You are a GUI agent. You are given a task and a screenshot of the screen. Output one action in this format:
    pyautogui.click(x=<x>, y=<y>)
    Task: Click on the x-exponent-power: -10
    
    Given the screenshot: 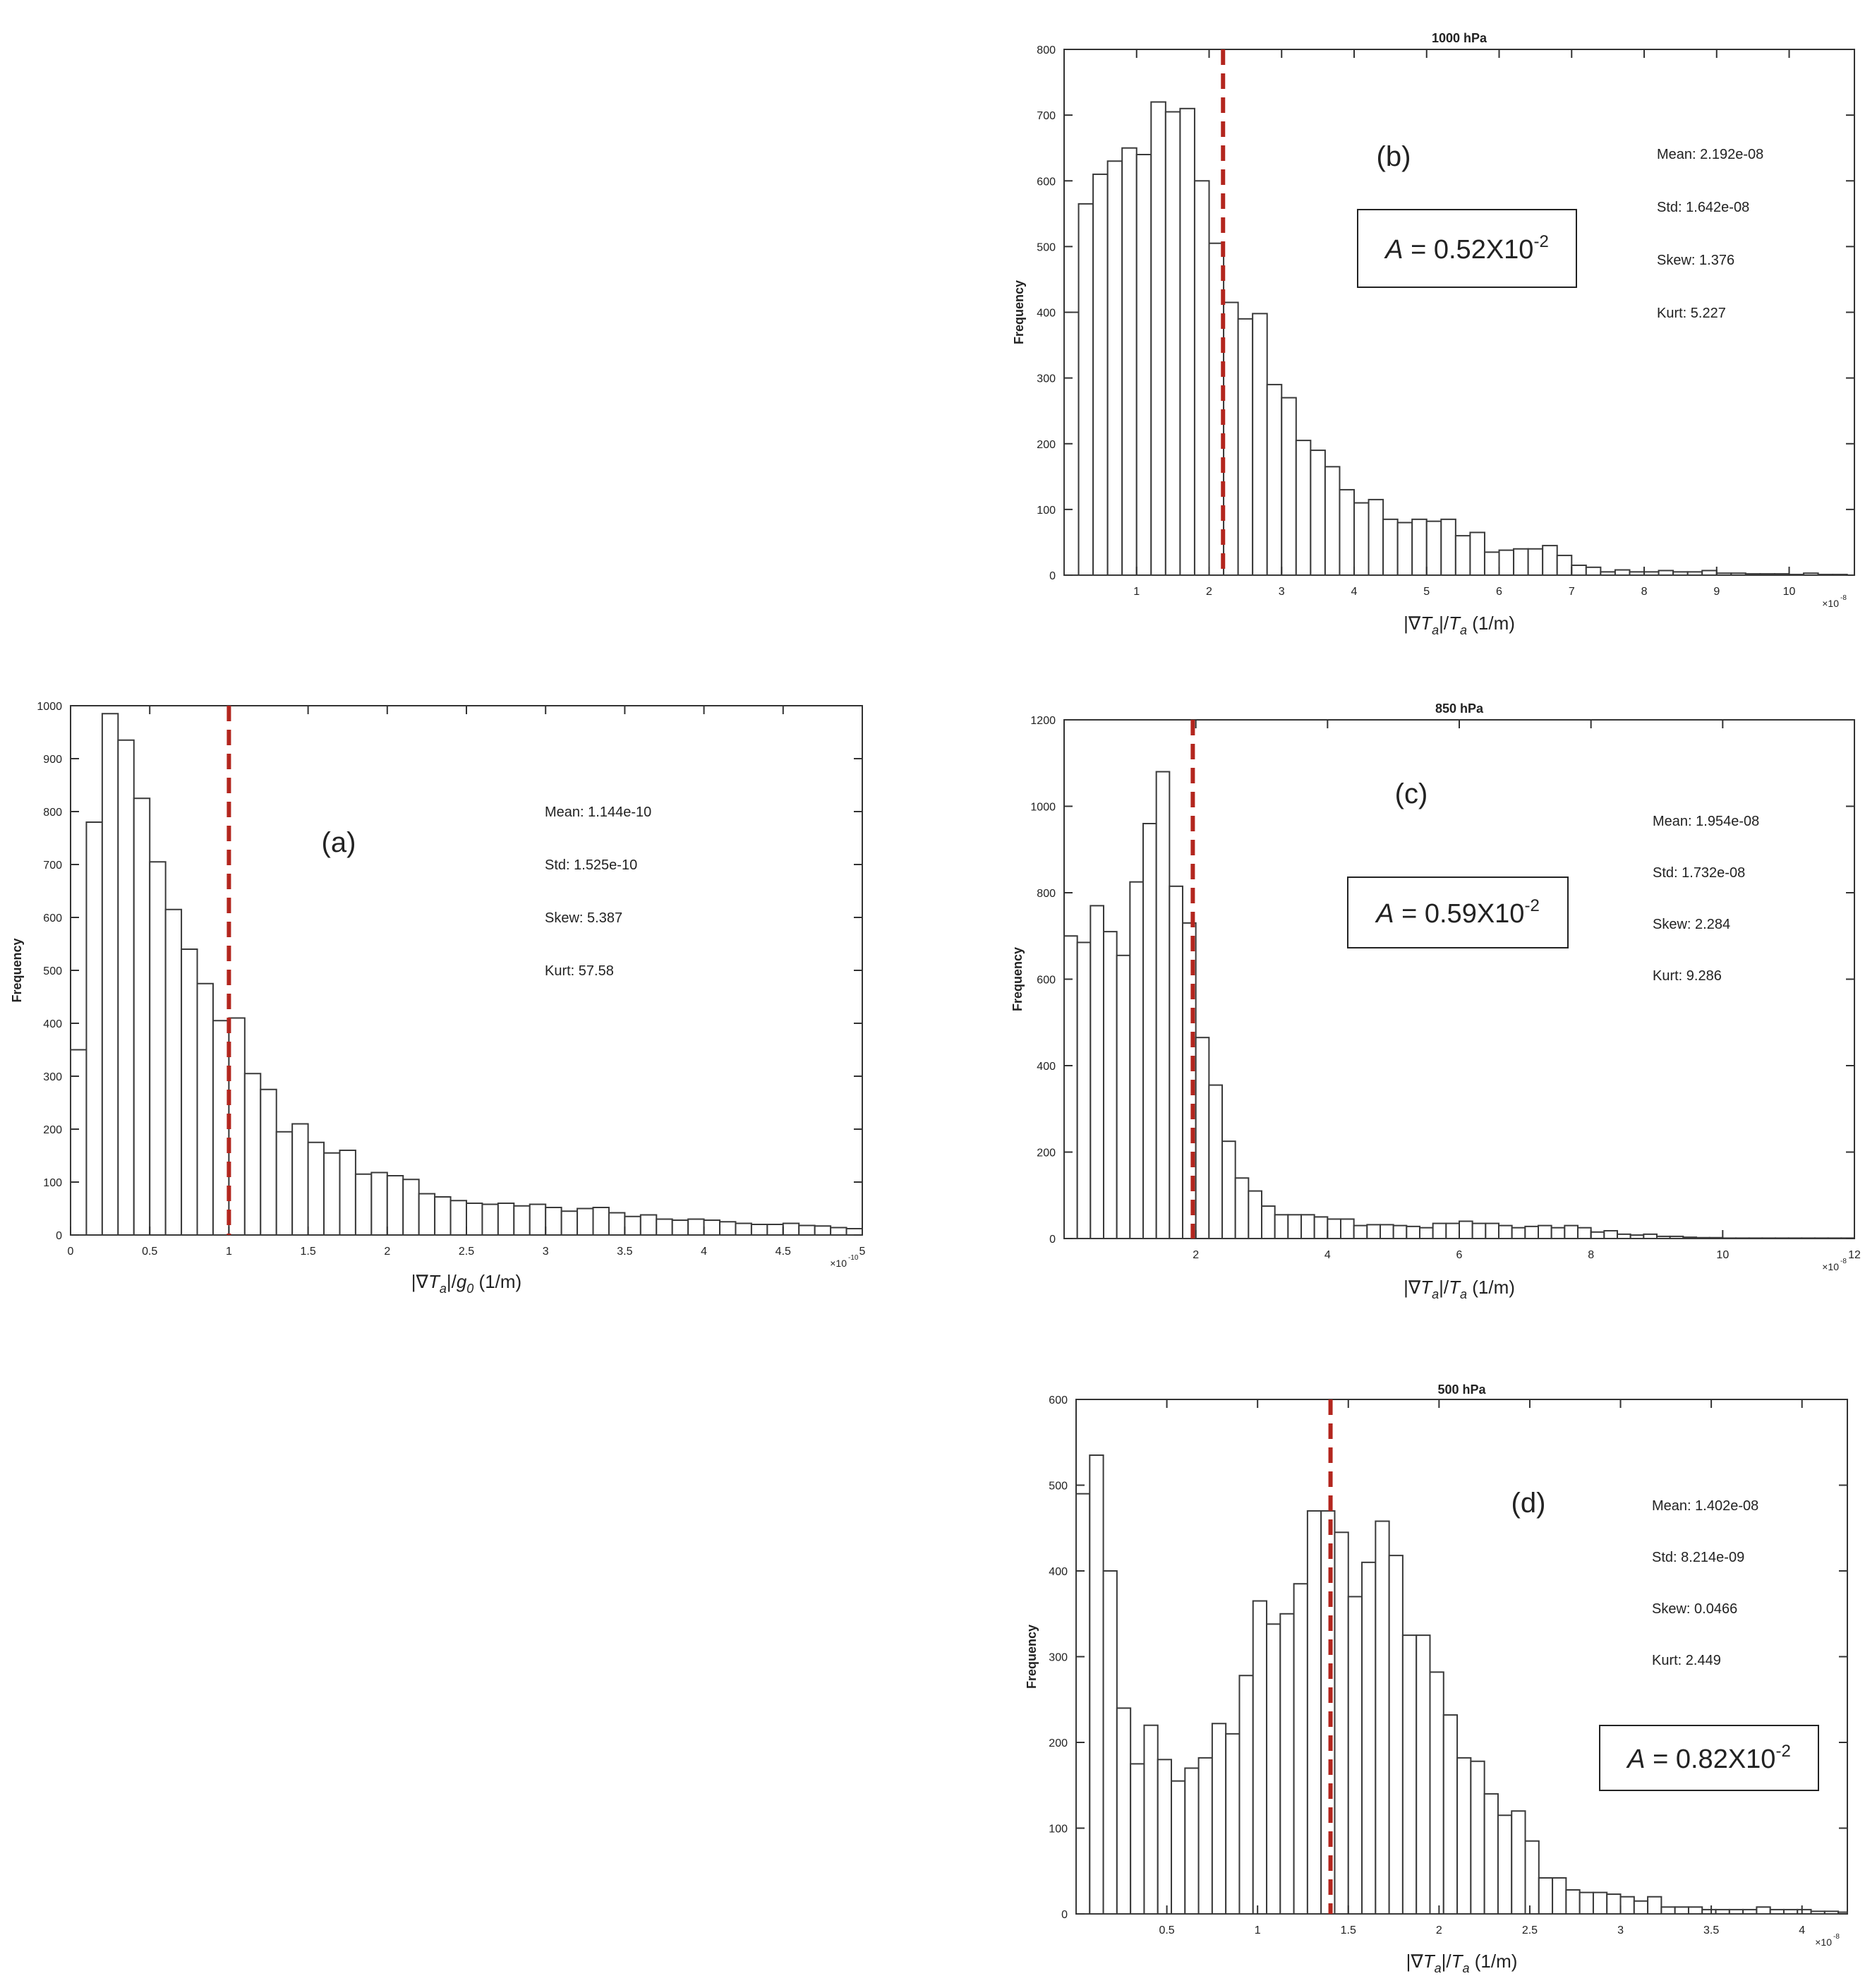 What is the action you would take?
    pyautogui.click(x=854, y=1258)
    